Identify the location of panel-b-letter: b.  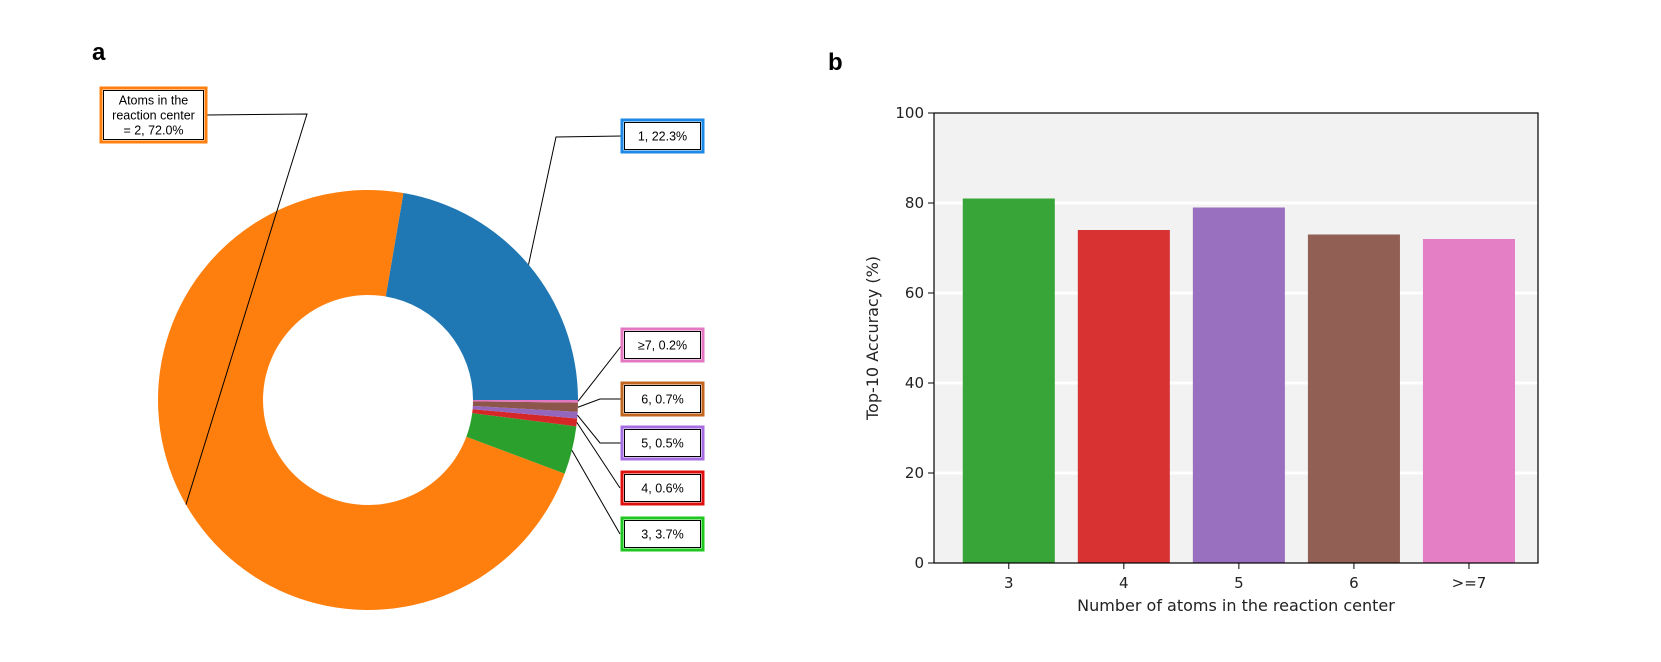
(835, 62).